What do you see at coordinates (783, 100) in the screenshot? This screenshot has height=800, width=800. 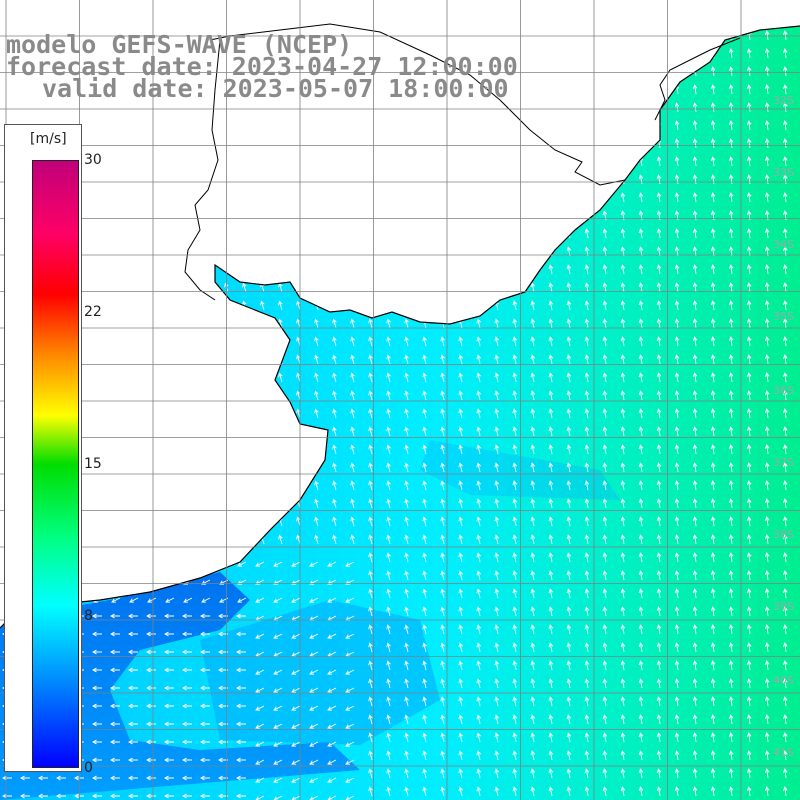 I see `lat-label: 32S` at bounding box center [783, 100].